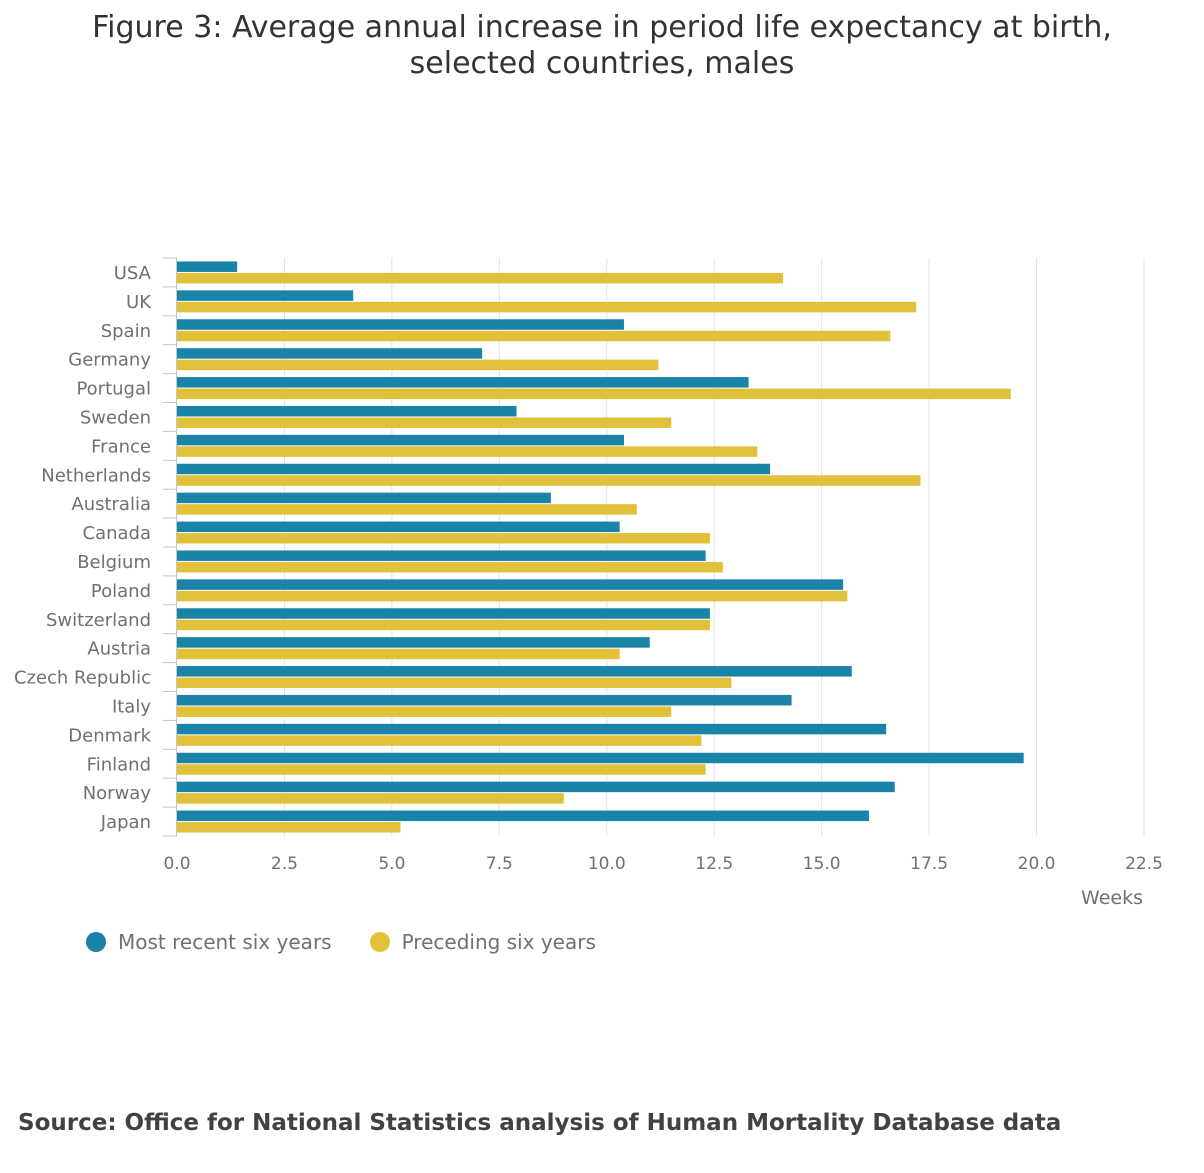 The height and width of the screenshot is (1173, 1204). I want to click on x-tick-label: 10.0, so click(607, 864).